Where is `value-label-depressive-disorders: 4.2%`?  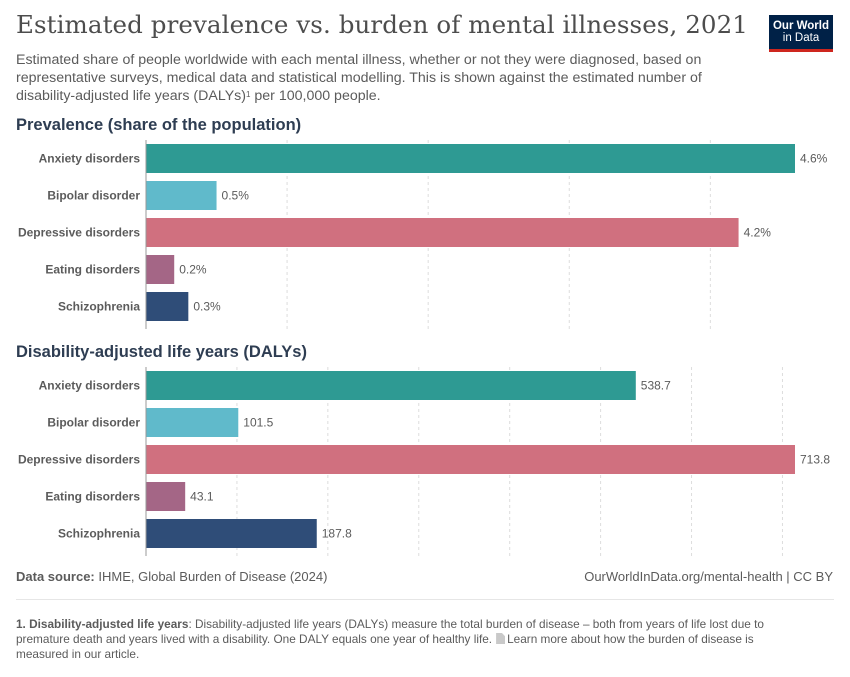
value-label-depressive-disorders: 4.2% is located at coordinates (758, 233).